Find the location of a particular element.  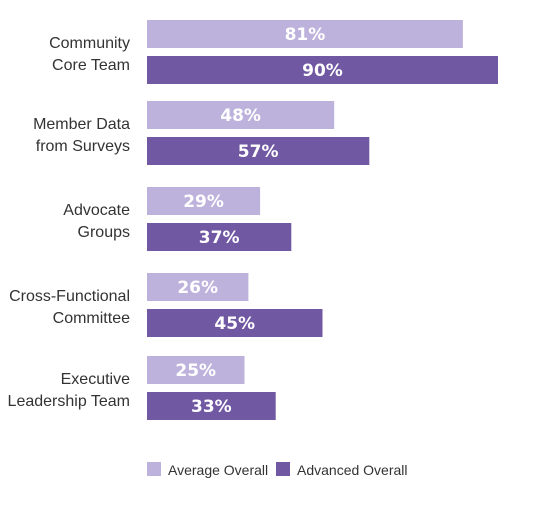

legend-label: Advanced Overall is located at coordinates (352, 470).